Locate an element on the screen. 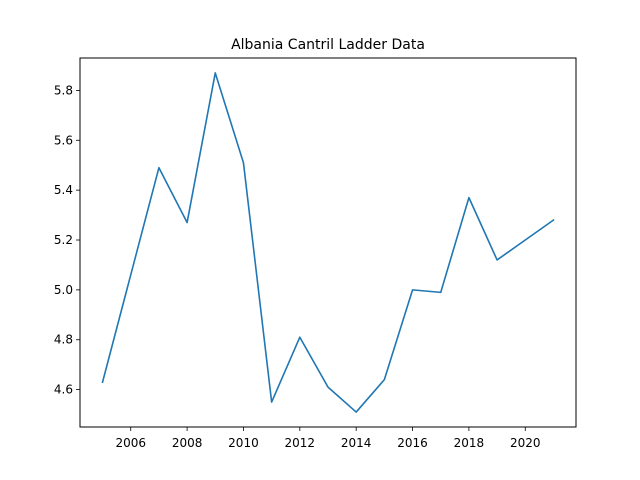 This screenshot has width=640, height=480. x-tick-label: 2014 is located at coordinates (356, 443).